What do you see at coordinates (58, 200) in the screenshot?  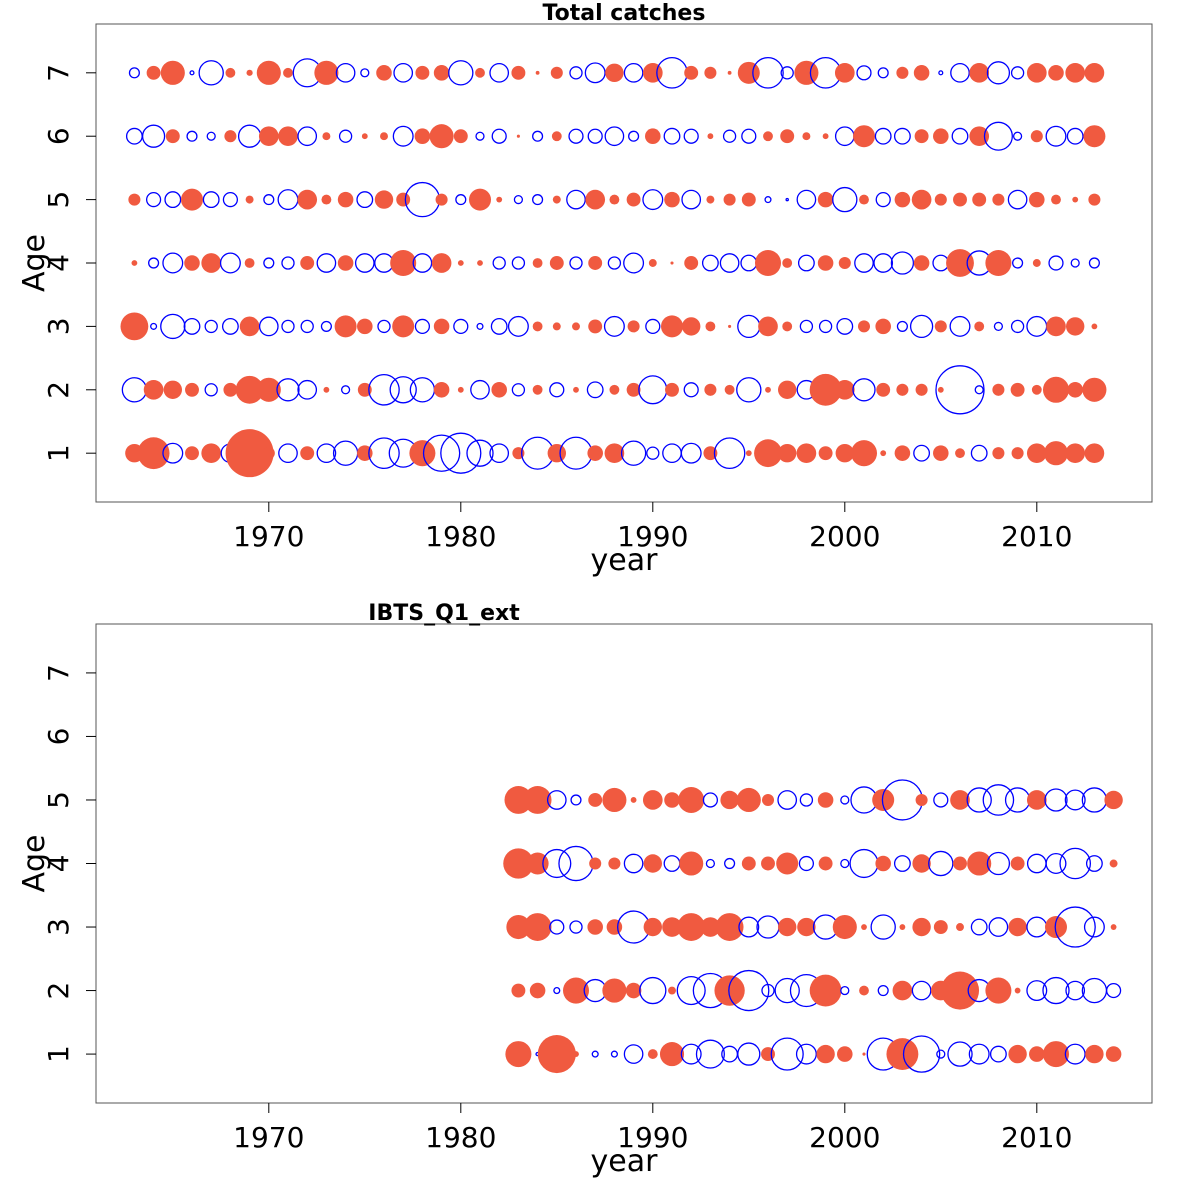 I see `y-tick-label: 5` at bounding box center [58, 200].